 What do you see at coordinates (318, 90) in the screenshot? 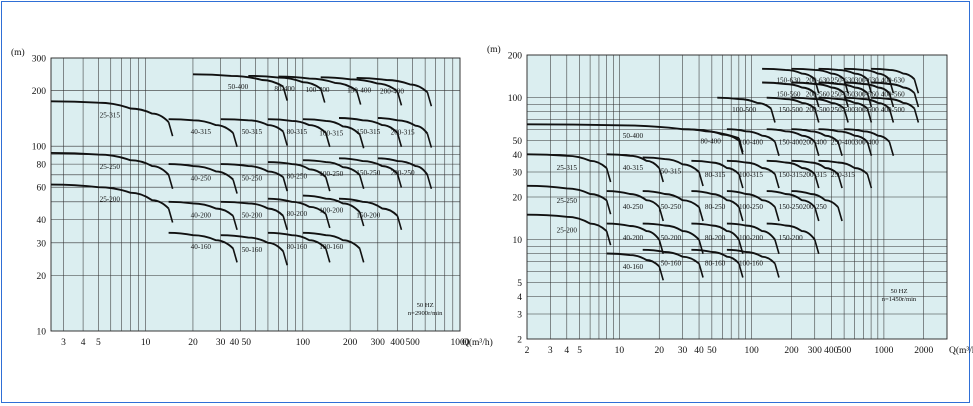
I see `curve-label: 100-400` at bounding box center [318, 90].